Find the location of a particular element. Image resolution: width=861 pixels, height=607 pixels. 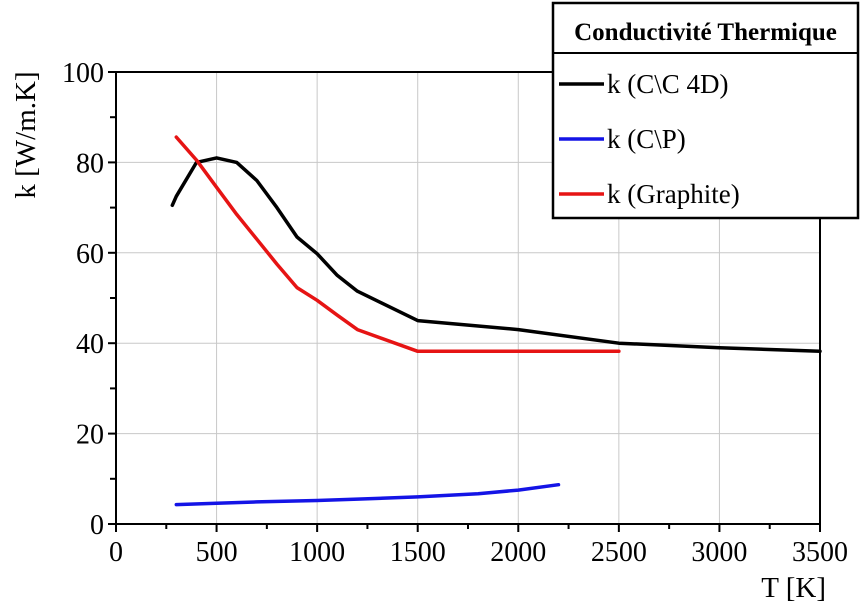

y-tick-label: 0 is located at coordinates (97, 525).